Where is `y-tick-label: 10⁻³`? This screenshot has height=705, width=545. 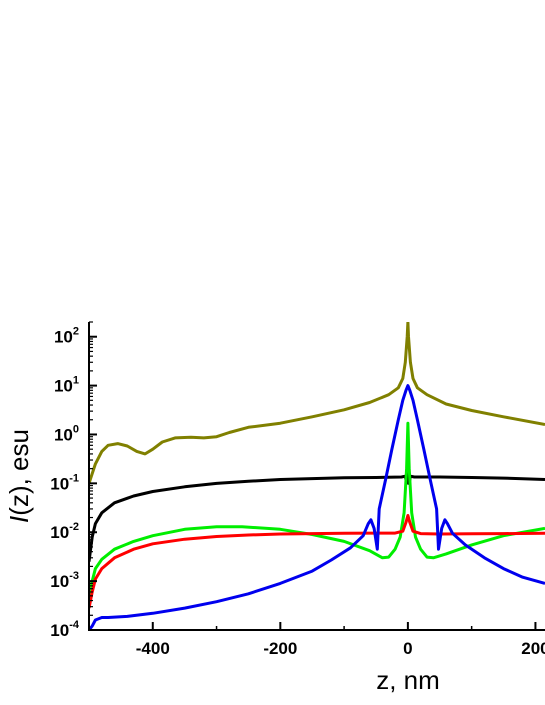 y-tick-label: 10⁻³ is located at coordinates (64, 580).